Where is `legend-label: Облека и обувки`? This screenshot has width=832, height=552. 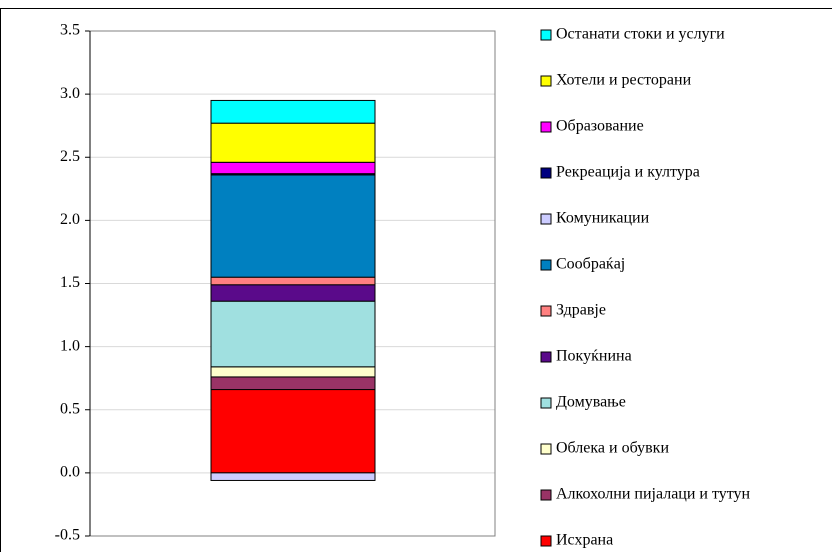
legend-label: Облека и обувки is located at coordinates (612, 448).